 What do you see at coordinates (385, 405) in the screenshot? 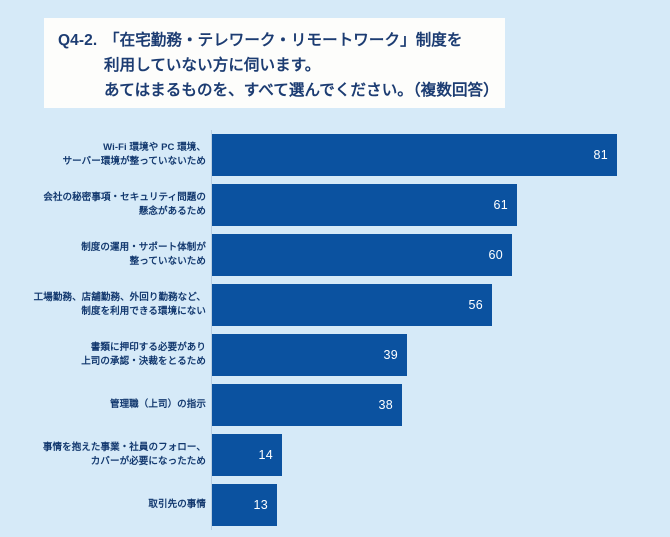
I see `bar-value-label: 38` at bounding box center [385, 405].